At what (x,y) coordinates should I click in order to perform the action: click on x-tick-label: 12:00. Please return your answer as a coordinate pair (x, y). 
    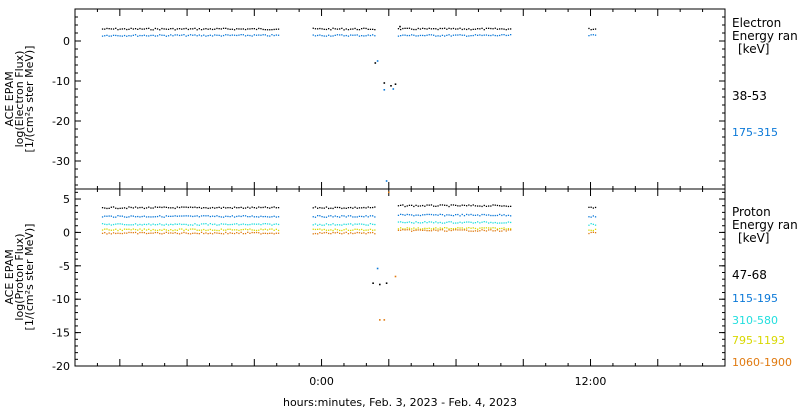
    Looking at the image, I should click on (591, 381).